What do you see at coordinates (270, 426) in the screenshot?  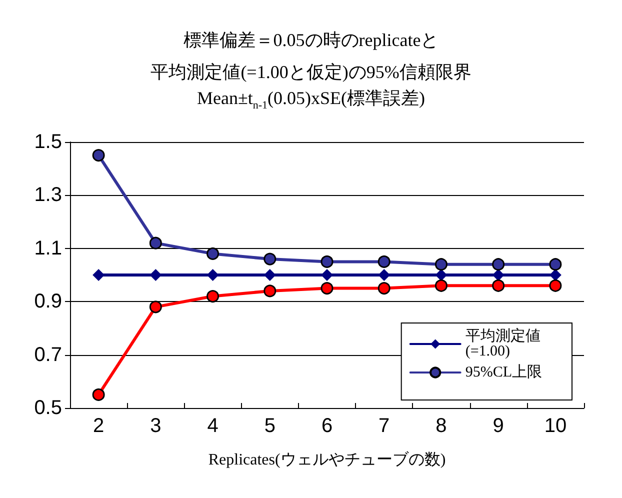 I see `x-tick-label: 5` at bounding box center [270, 426].